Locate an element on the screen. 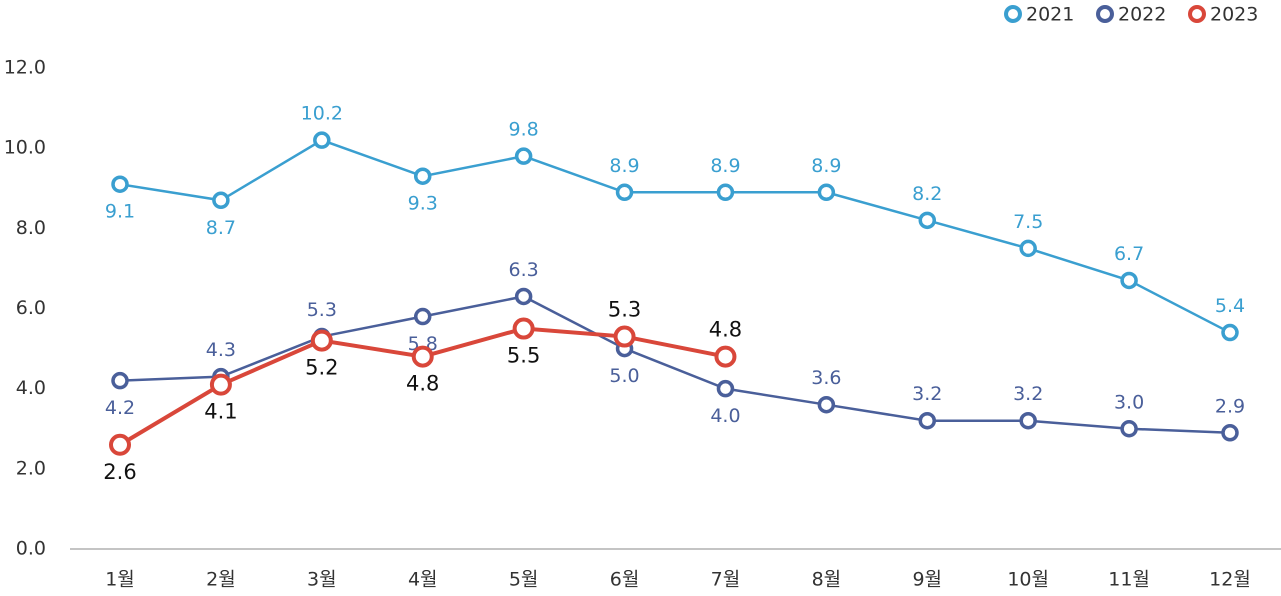 The height and width of the screenshot is (596, 1281). data-label: 9.8 is located at coordinates (524, 130).